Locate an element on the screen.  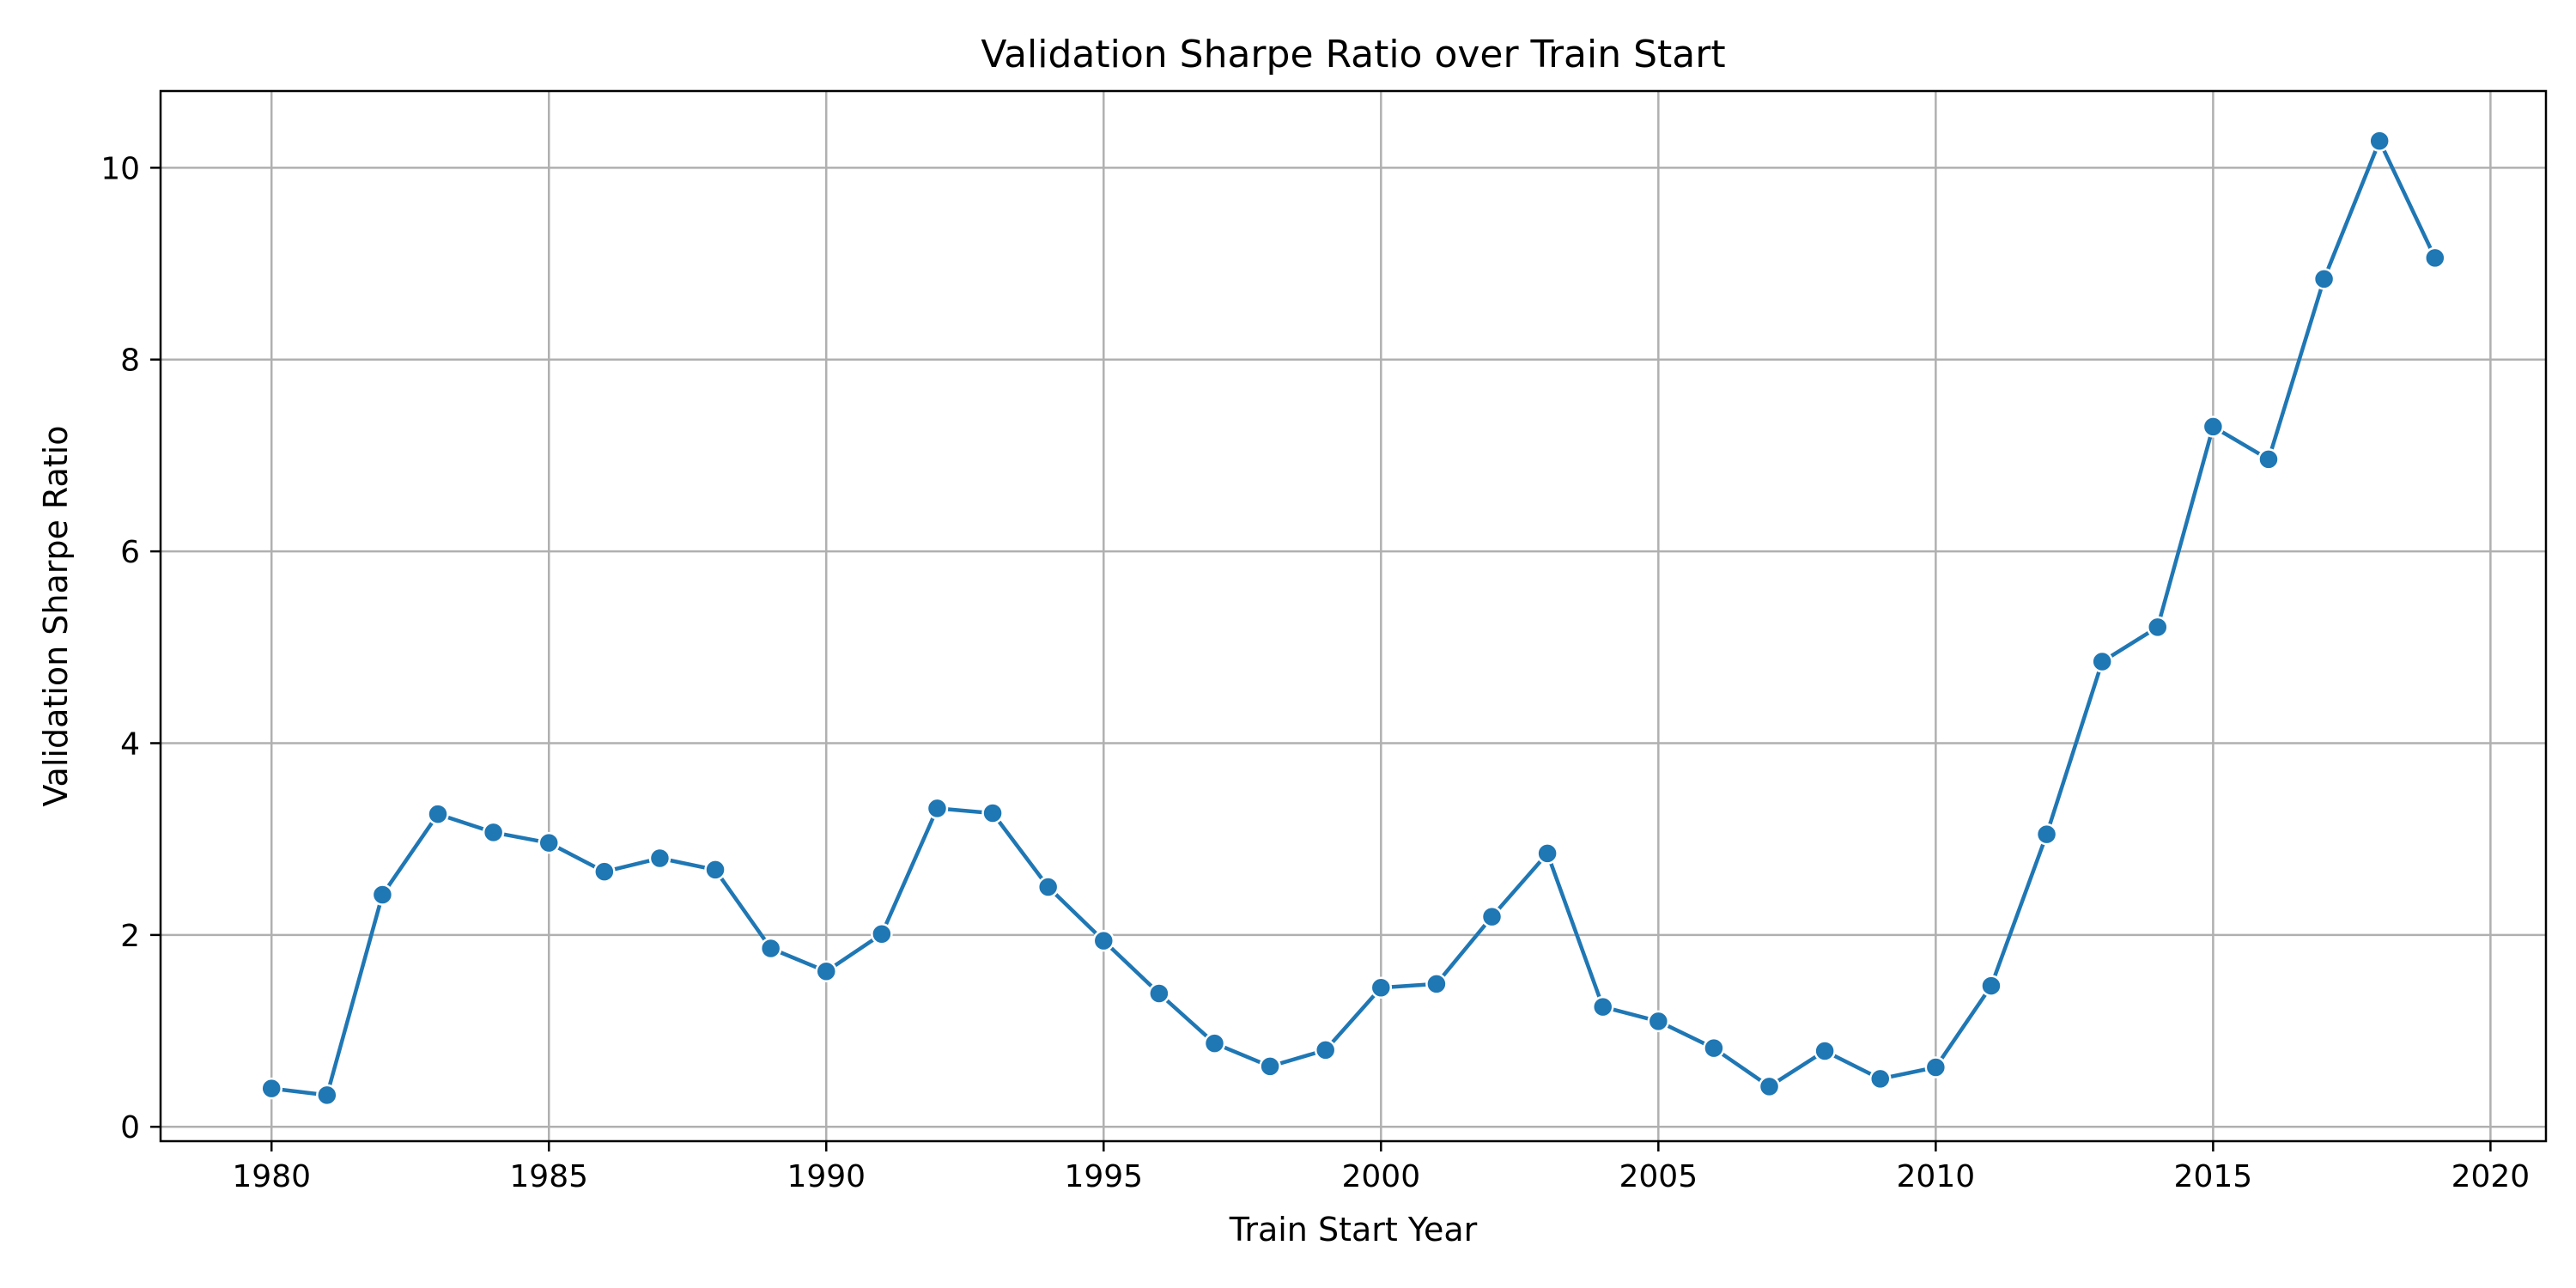
x-tick-label: 2015 is located at coordinates (2214, 1177).